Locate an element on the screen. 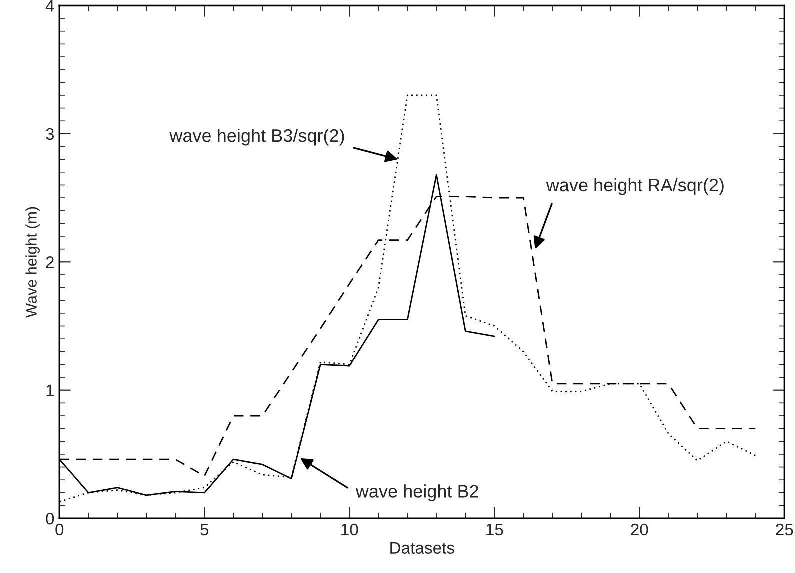  annotation: wave height RA/sqr(2) is located at coordinates (635, 187).